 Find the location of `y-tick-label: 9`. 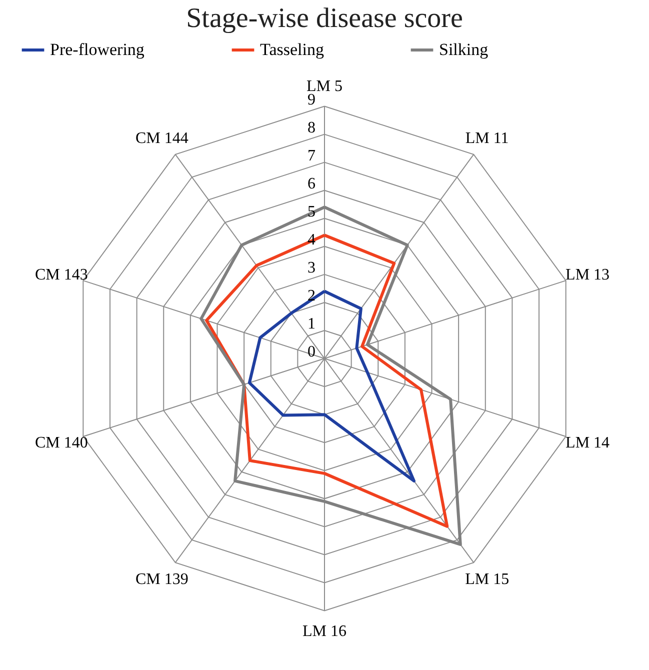

y-tick-label: 9 is located at coordinates (312, 99).